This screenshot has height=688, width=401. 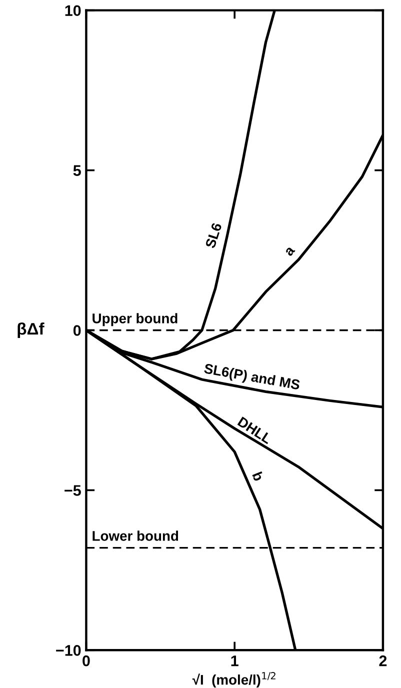 I want to click on y-tick-label: 0, so click(x=77, y=330).